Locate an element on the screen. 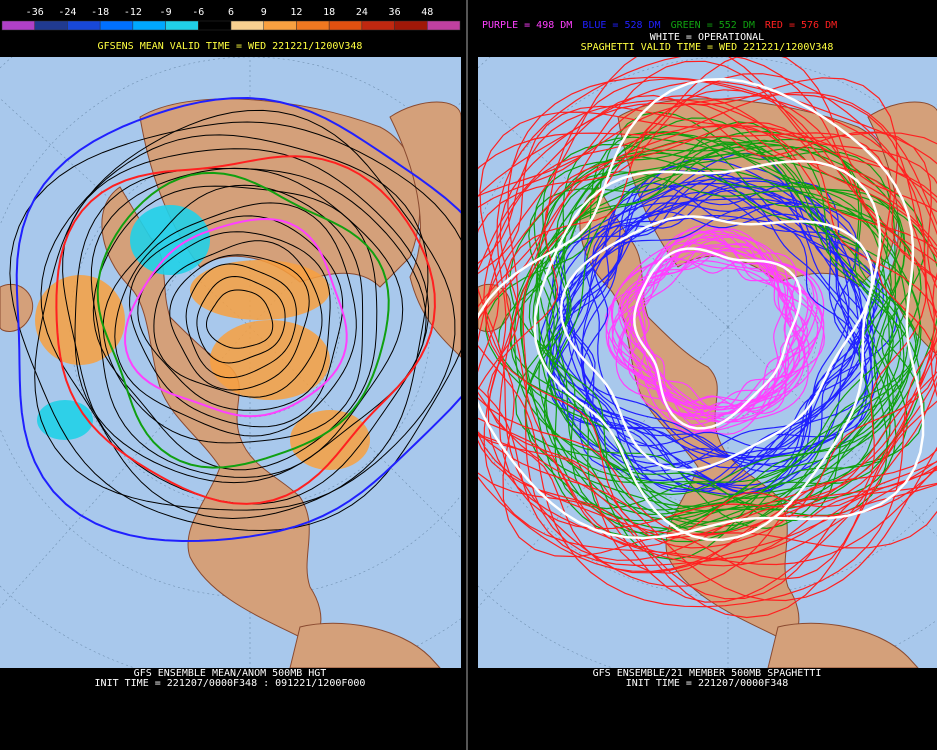 This screenshot has width=937, height=750. divider is located at coordinates (470, 375).